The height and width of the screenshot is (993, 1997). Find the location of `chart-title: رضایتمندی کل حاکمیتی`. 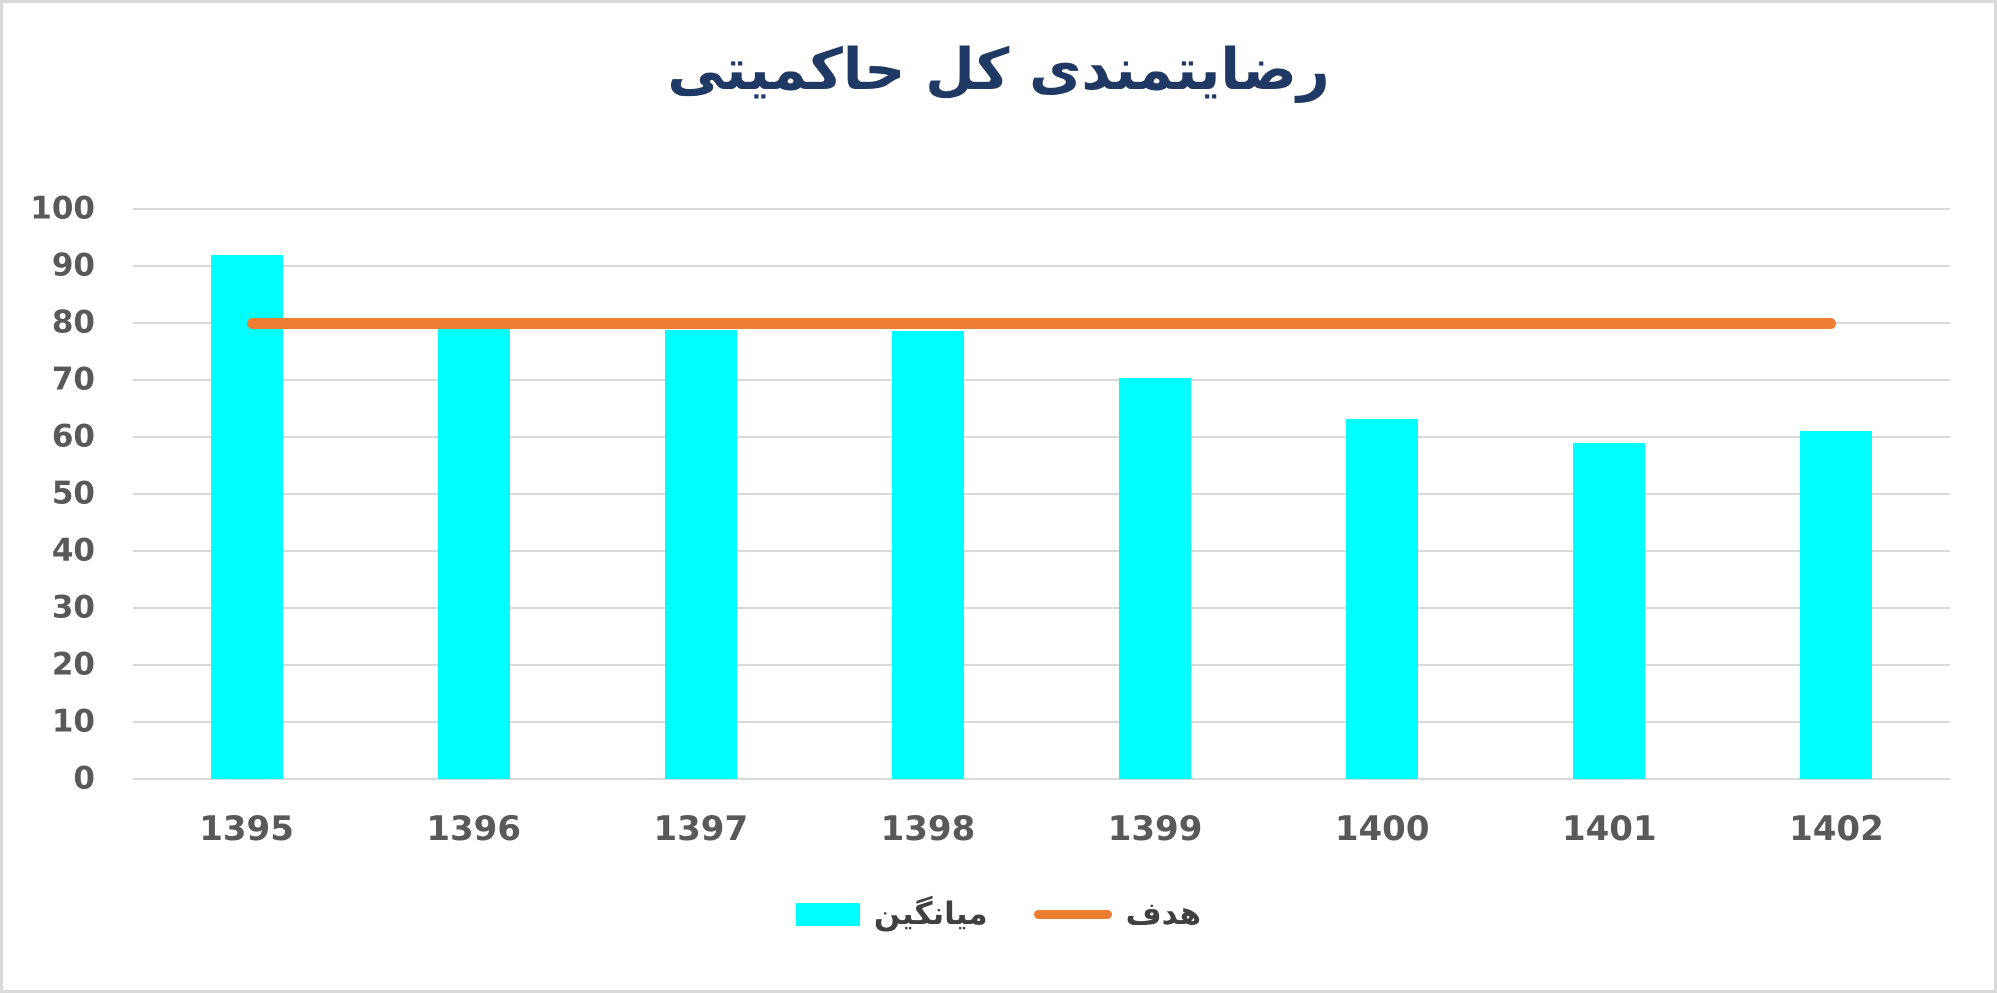

chart-title: رضایتمندی کل حاکمیتی is located at coordinates (998, 70).